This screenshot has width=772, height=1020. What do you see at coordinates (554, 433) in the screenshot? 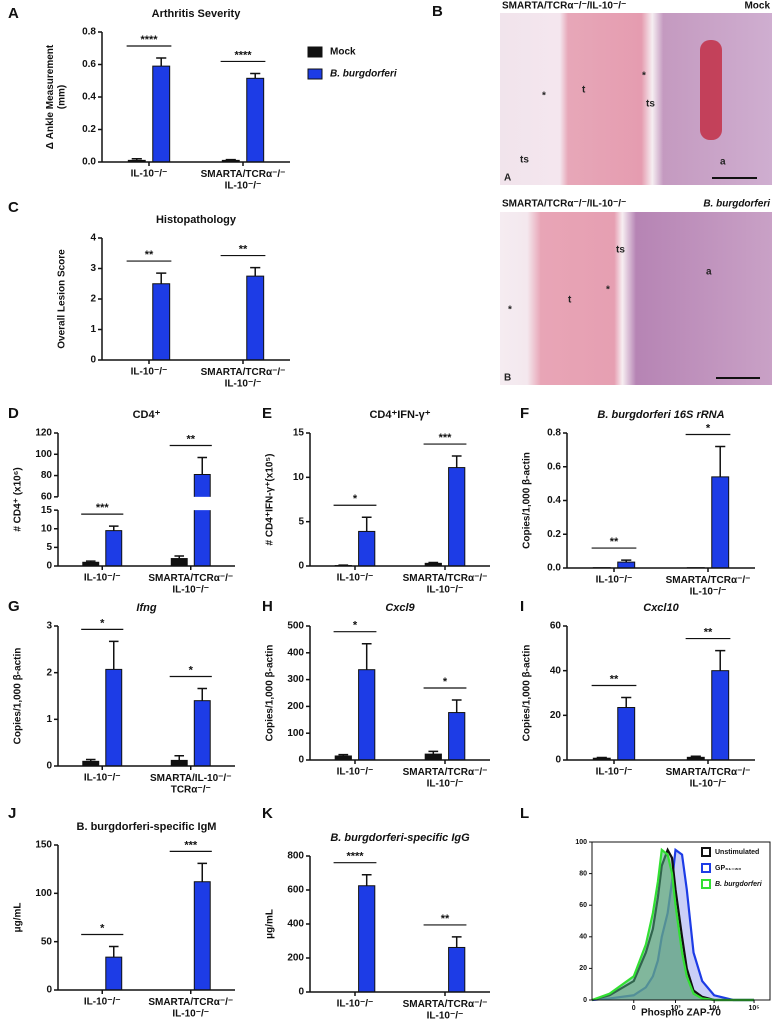
I see `y-tick-label: 0.8` at bounding box center [554, 433].